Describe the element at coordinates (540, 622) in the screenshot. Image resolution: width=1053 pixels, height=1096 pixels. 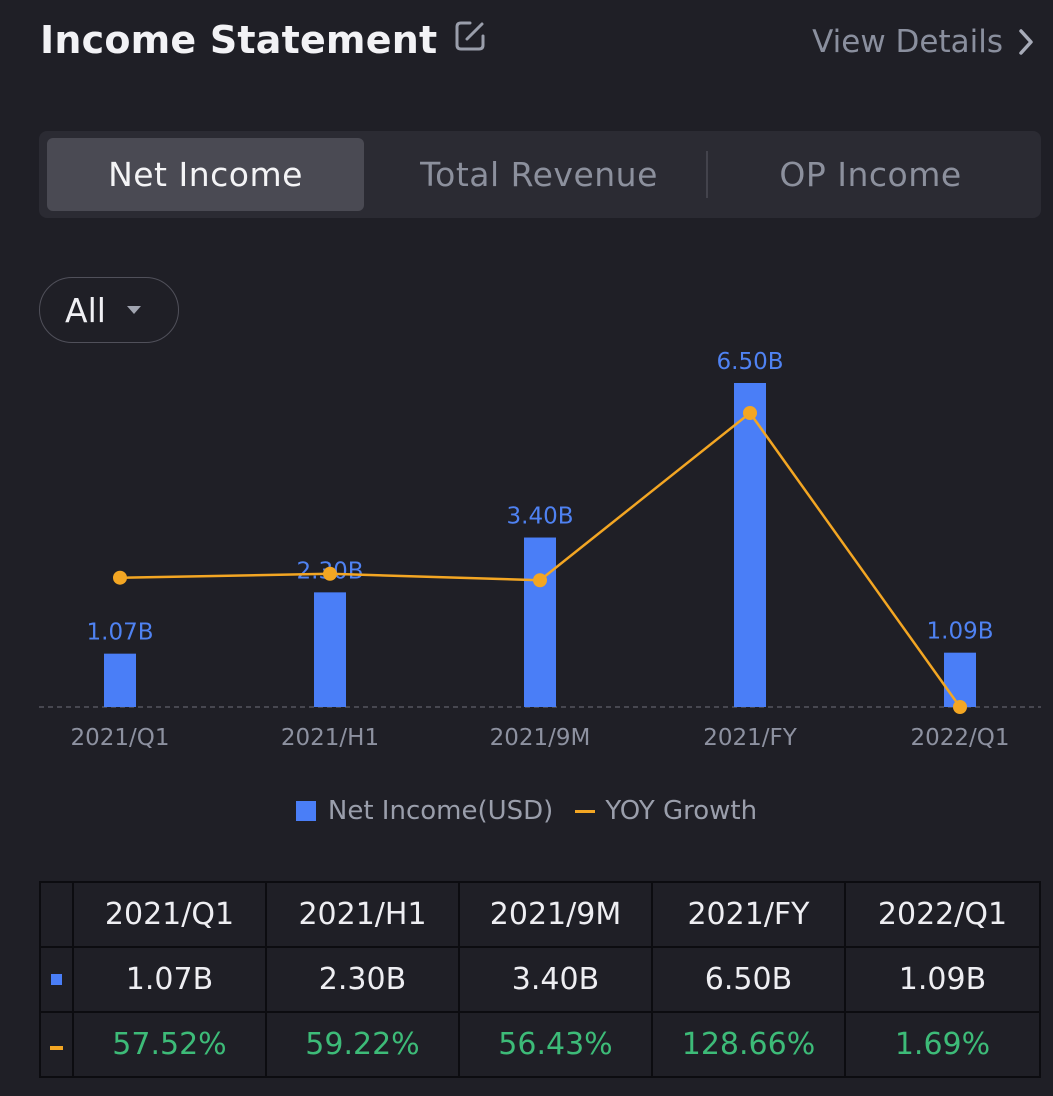
I see `bar-2021/9M` at that location.